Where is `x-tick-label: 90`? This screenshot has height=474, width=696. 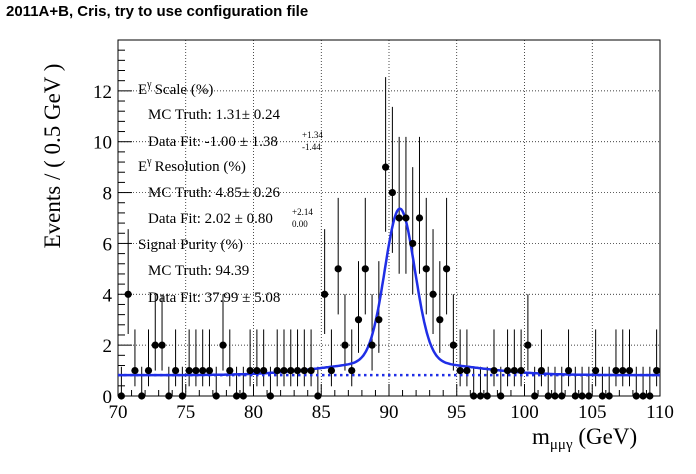
x-tick-label: 90 is located at coordinates (389, 412).